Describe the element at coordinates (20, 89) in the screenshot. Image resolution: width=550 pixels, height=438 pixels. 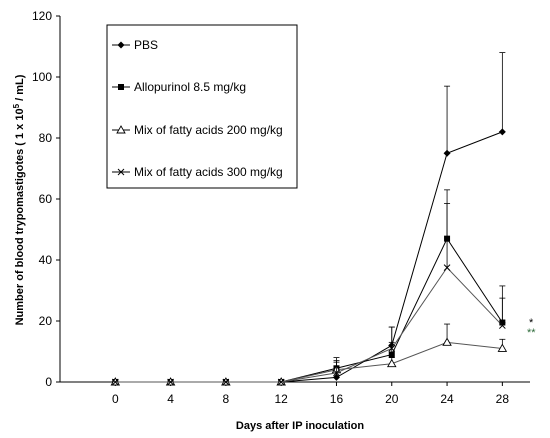
I see `y-axis-title-end: / mL)` at that location.